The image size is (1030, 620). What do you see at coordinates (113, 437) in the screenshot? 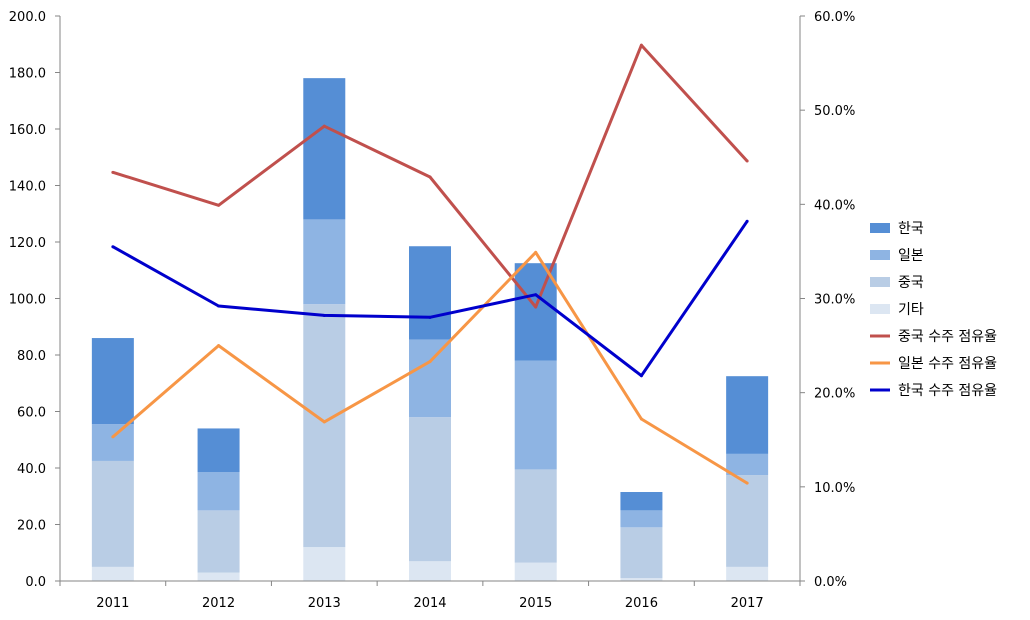
I see `point-일본-수주-점유율-2011` at bounding box center [113, 437].